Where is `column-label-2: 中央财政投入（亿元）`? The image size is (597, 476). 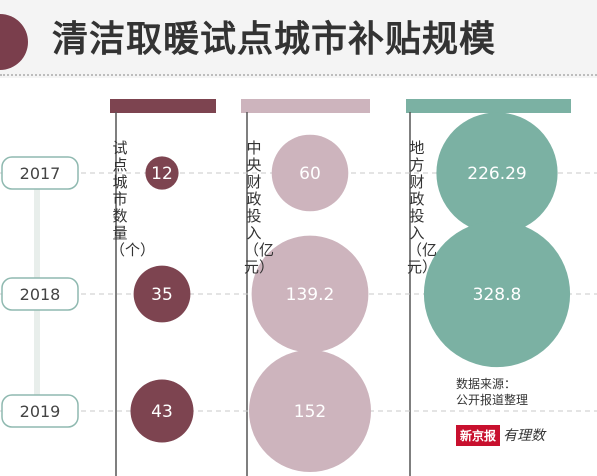
column-label-2: 中央财政投入（亿元） is located at coordinates (259, 207).